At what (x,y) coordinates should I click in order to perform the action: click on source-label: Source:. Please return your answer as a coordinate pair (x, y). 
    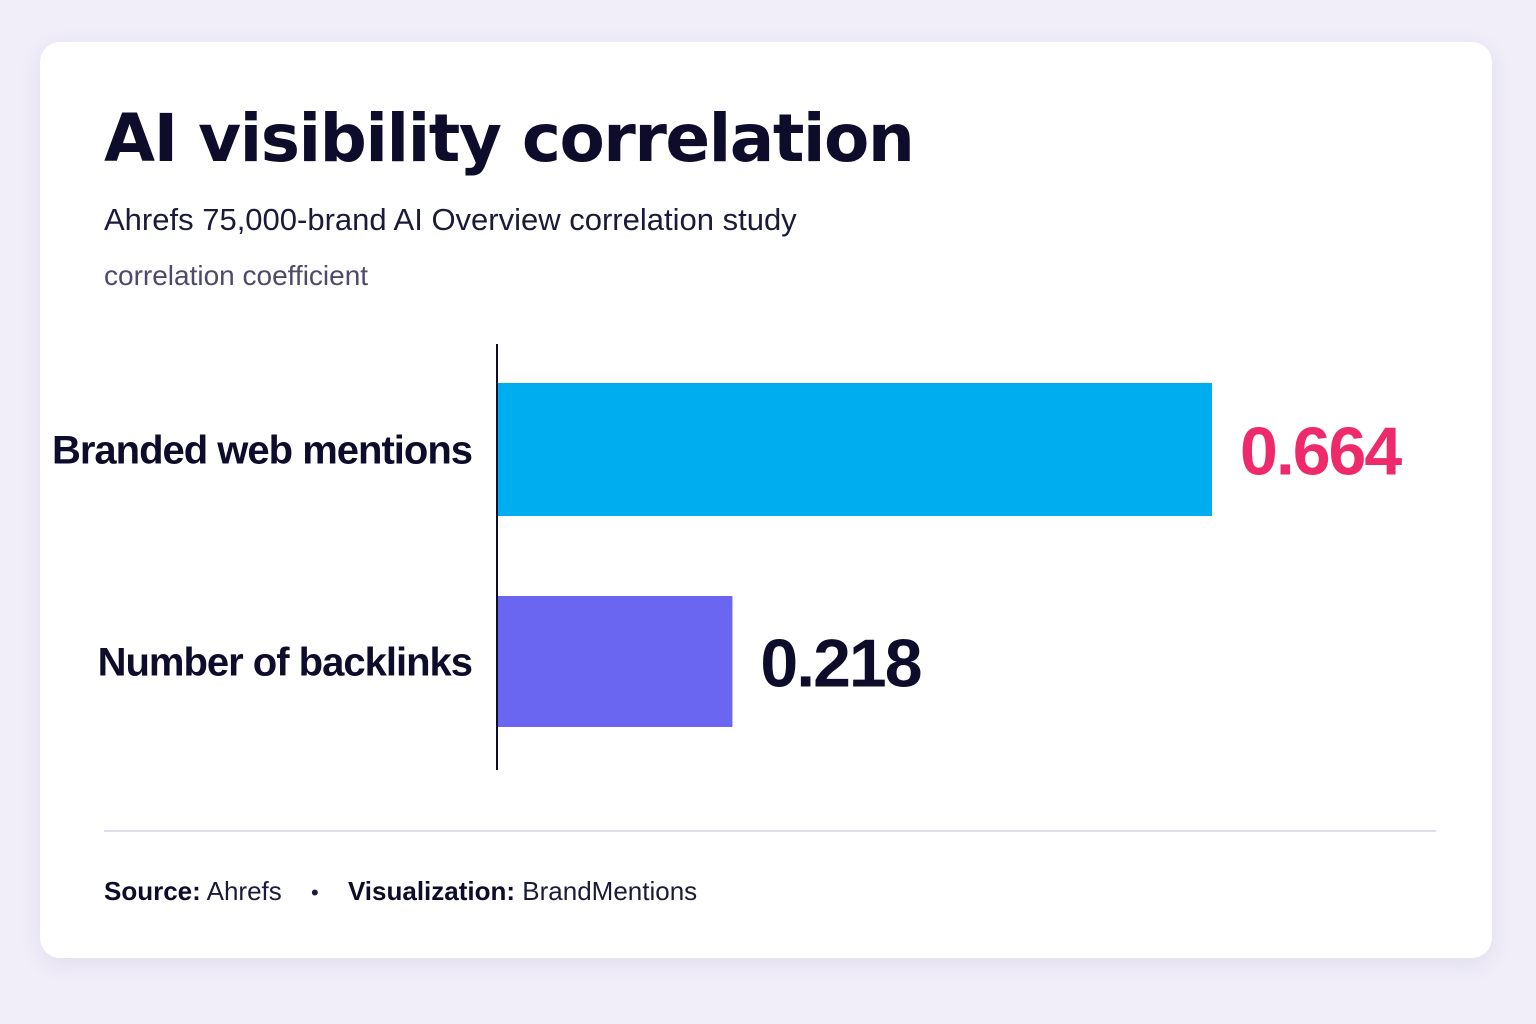
    Looking at the image, I should click on (152, 891).